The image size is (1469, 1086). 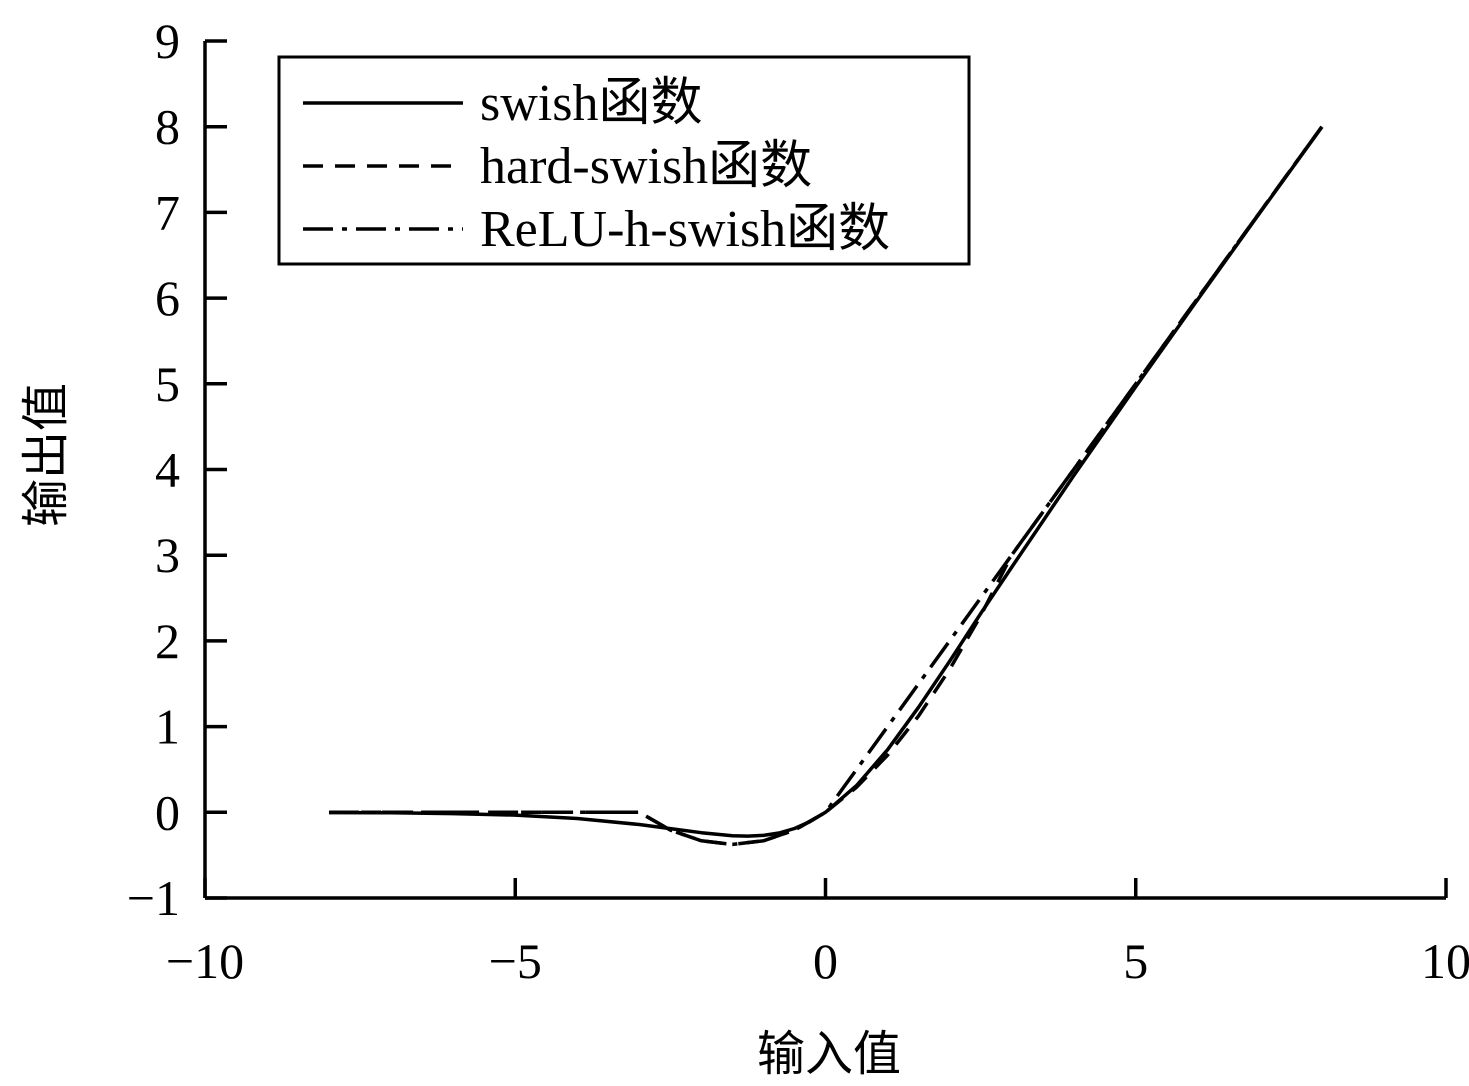 I want to click on y-tick-label: 1, so click(x=167, y=727).